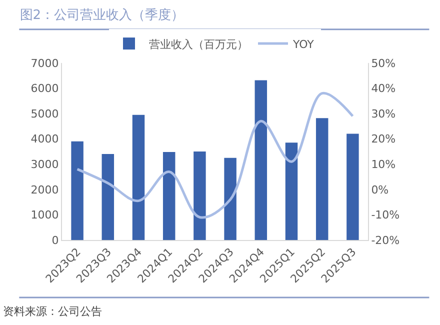  I want to click on y2-tick-label: -10%, so click(385, 215).